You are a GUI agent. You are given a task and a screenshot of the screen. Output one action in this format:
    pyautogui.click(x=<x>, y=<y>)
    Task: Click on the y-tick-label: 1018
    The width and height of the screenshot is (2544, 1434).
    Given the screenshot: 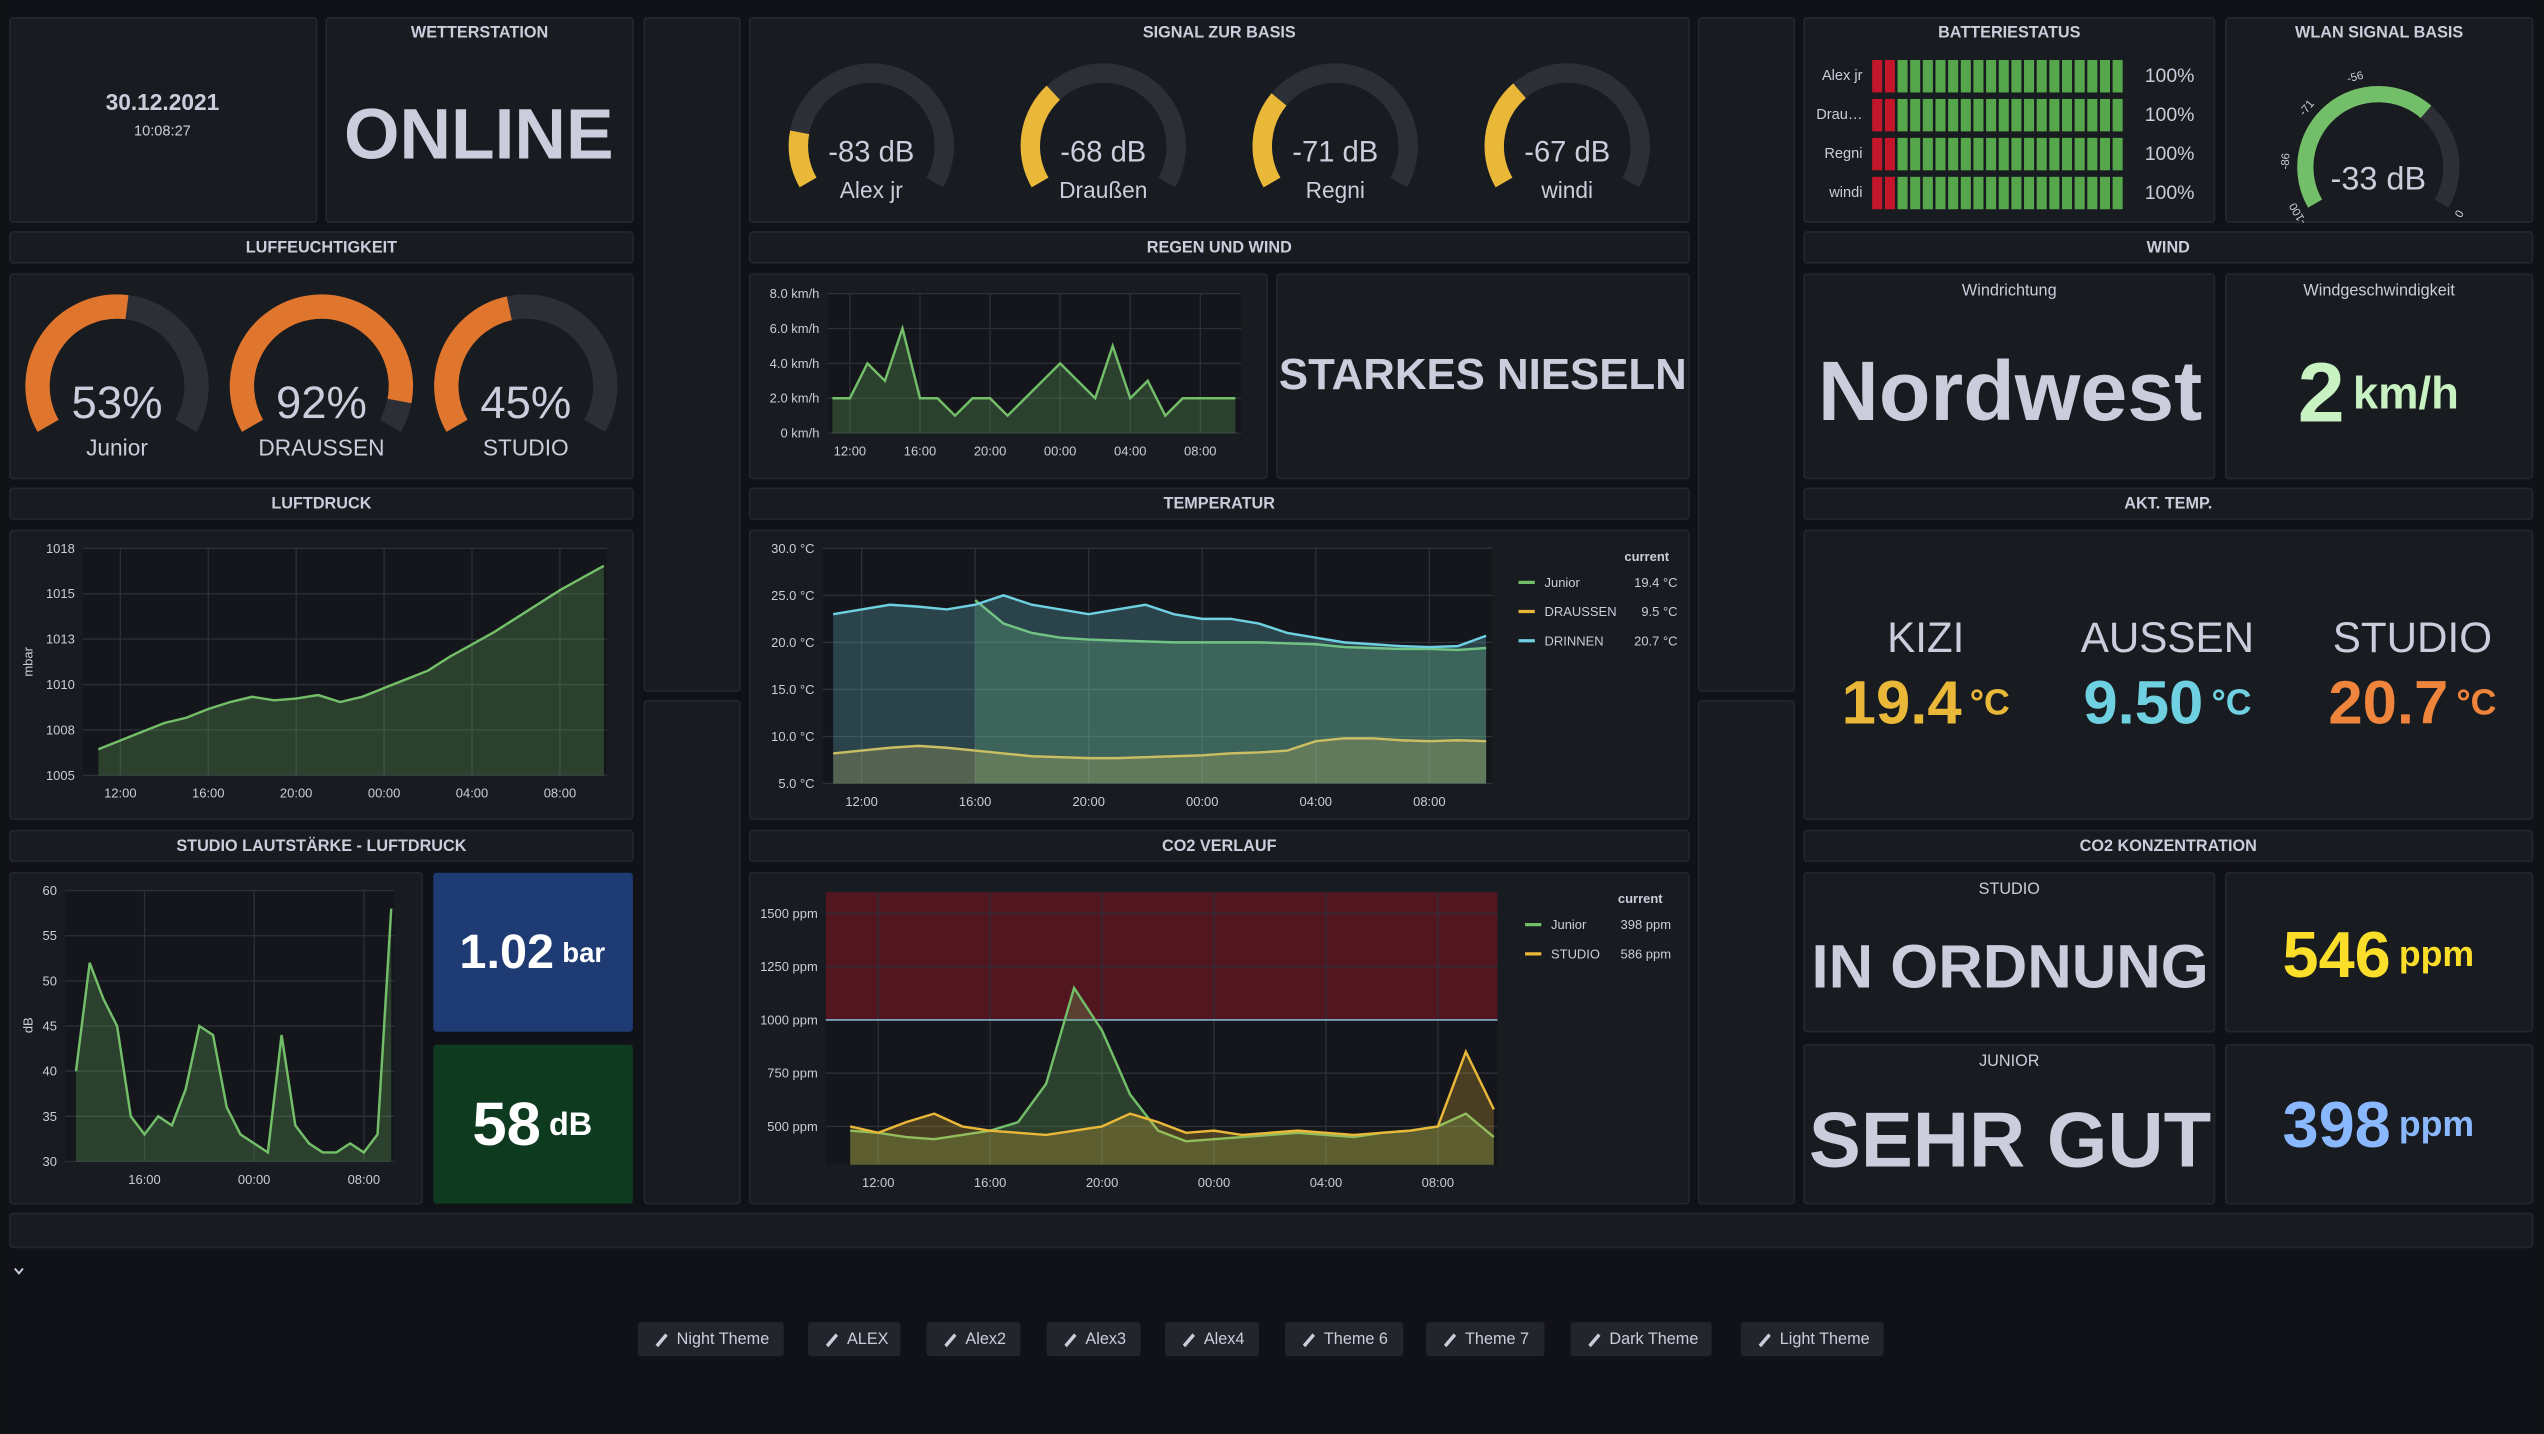 What is the action you would take?
    pyautogui.click(x=60, y=548)
    